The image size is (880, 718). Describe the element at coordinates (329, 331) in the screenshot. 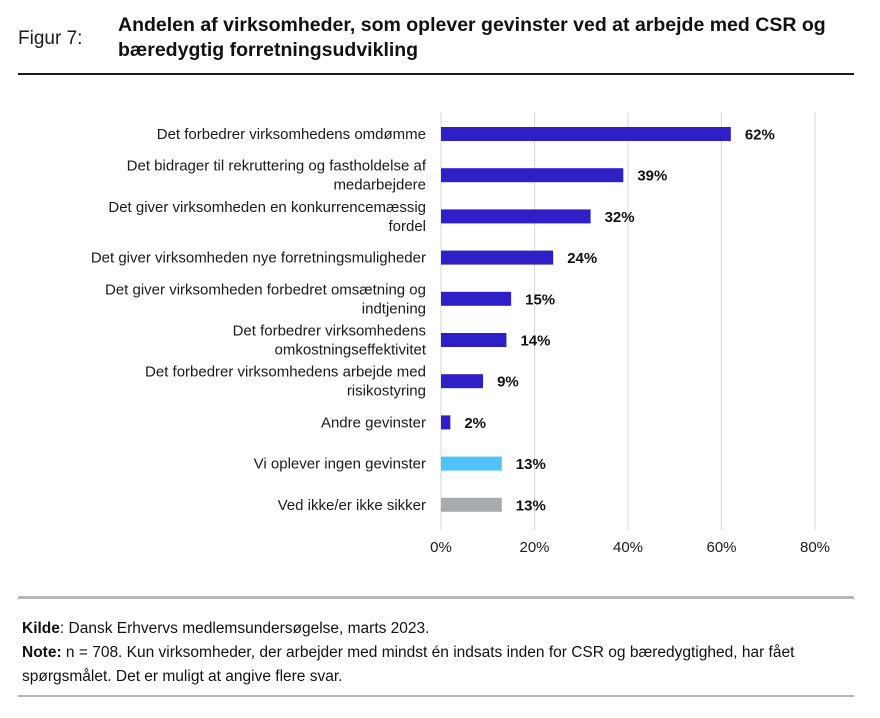

I see `category-label: Det forbedrer virksomhedens` at that location.